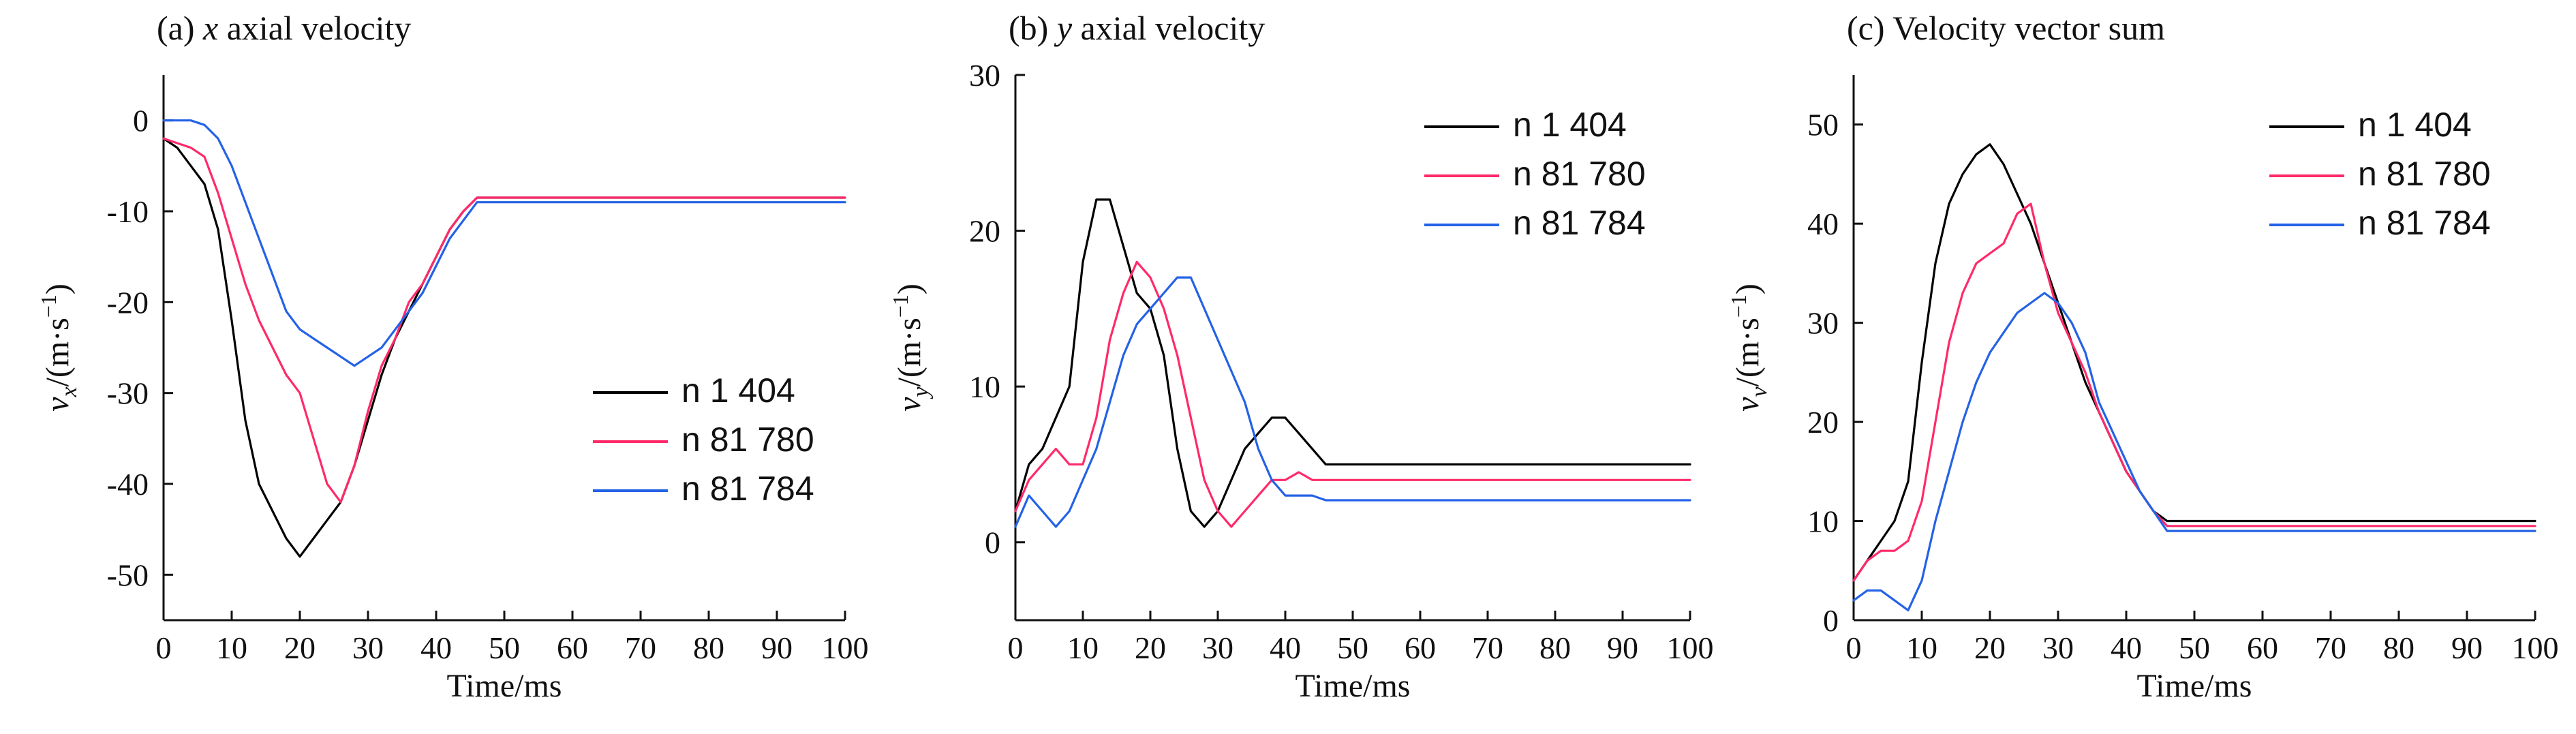 The width and height of the screenshot is (2576, 734). What do you see at coordinates (180, 28) in the screenshot?
I see `chart-title-prefix: (a)` at bounding box center [180, 28].